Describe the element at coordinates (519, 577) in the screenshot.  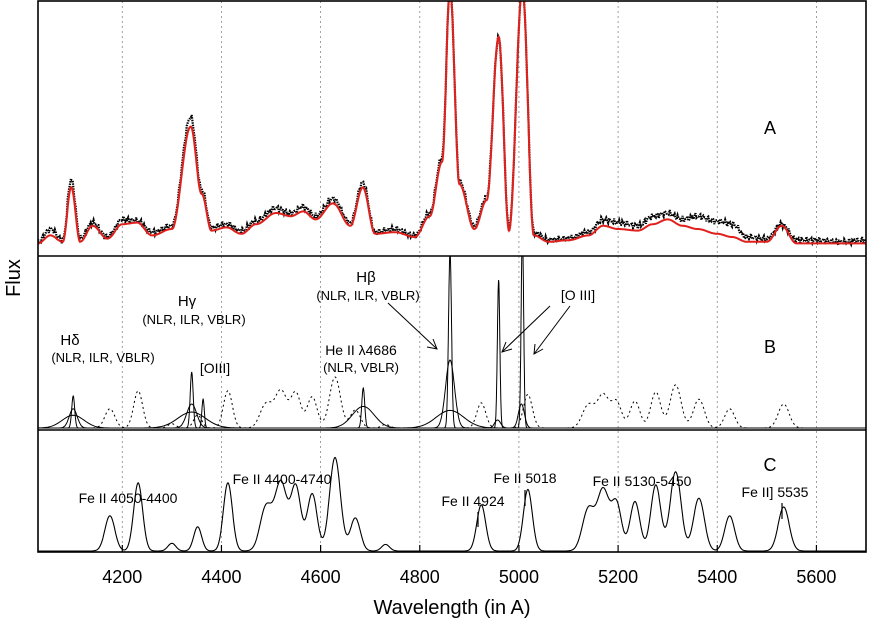
I see `x-tick-label: 5000` at that location.